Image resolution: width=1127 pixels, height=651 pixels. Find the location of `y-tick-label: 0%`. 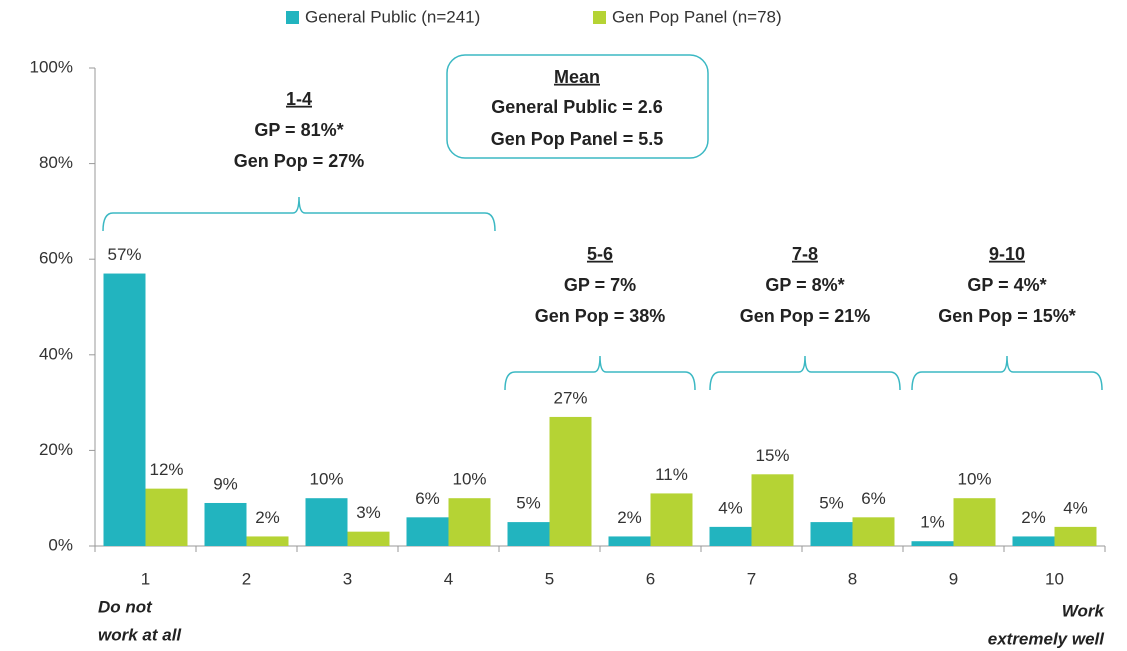

y-tick-label: 0% is located at coordinates (60, 544).